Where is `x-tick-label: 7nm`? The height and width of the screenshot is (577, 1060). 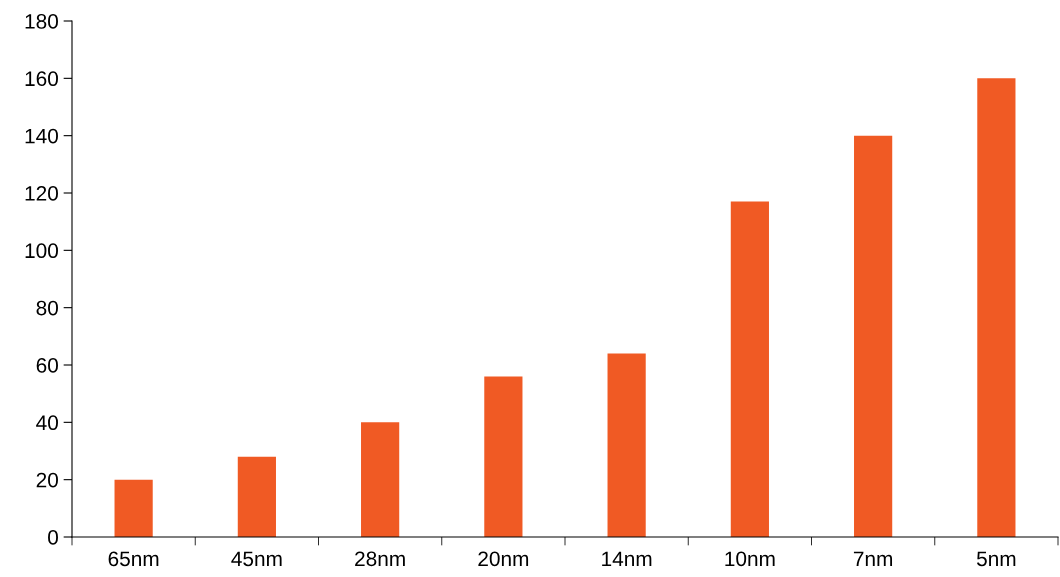 x-tick-label: 7nm is located at coordinates (873, 558).